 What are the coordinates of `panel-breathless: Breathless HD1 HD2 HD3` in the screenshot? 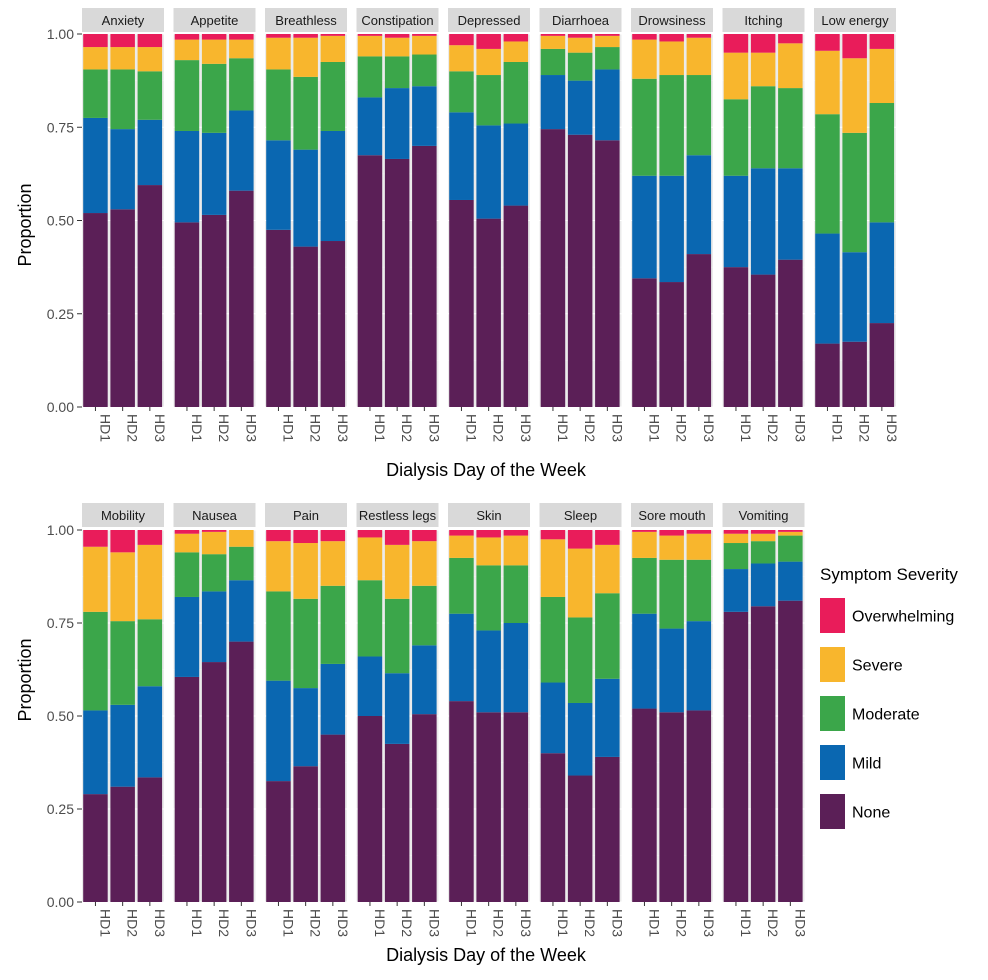 It's located at (308, 225).